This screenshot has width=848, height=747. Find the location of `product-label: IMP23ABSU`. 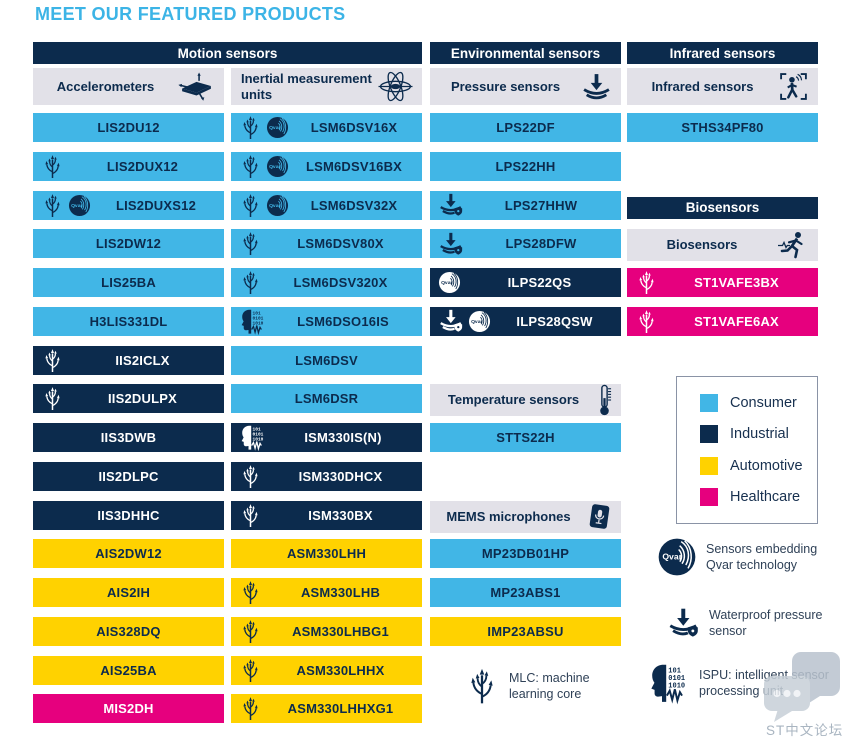

product-label: IMP23ABSU is located at coordinates (525, 631).